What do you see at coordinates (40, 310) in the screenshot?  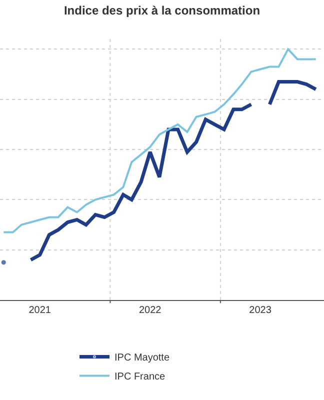 I see `x-tick-label: 2021` at bounding box center [40, 310].